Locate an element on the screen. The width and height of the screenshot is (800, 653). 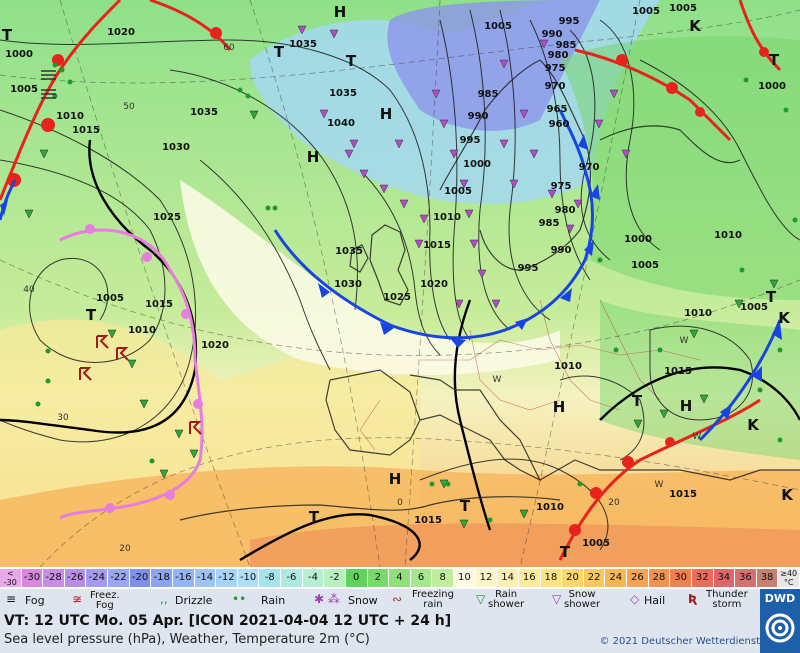
colorbar-cell: 38 is located at coordinates (767, 578).